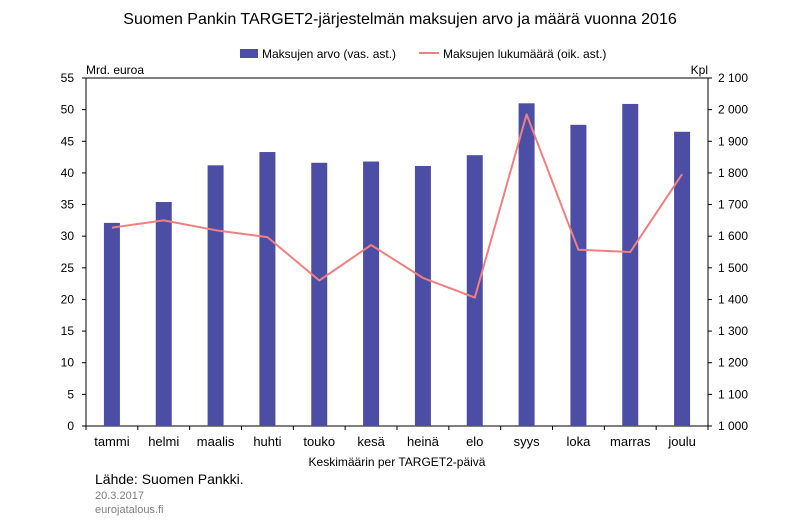 The image size is (800, 523). Describe the element at coordinates (68, 363) in the screenshot. I see `left-tick-label: 10` at that location.